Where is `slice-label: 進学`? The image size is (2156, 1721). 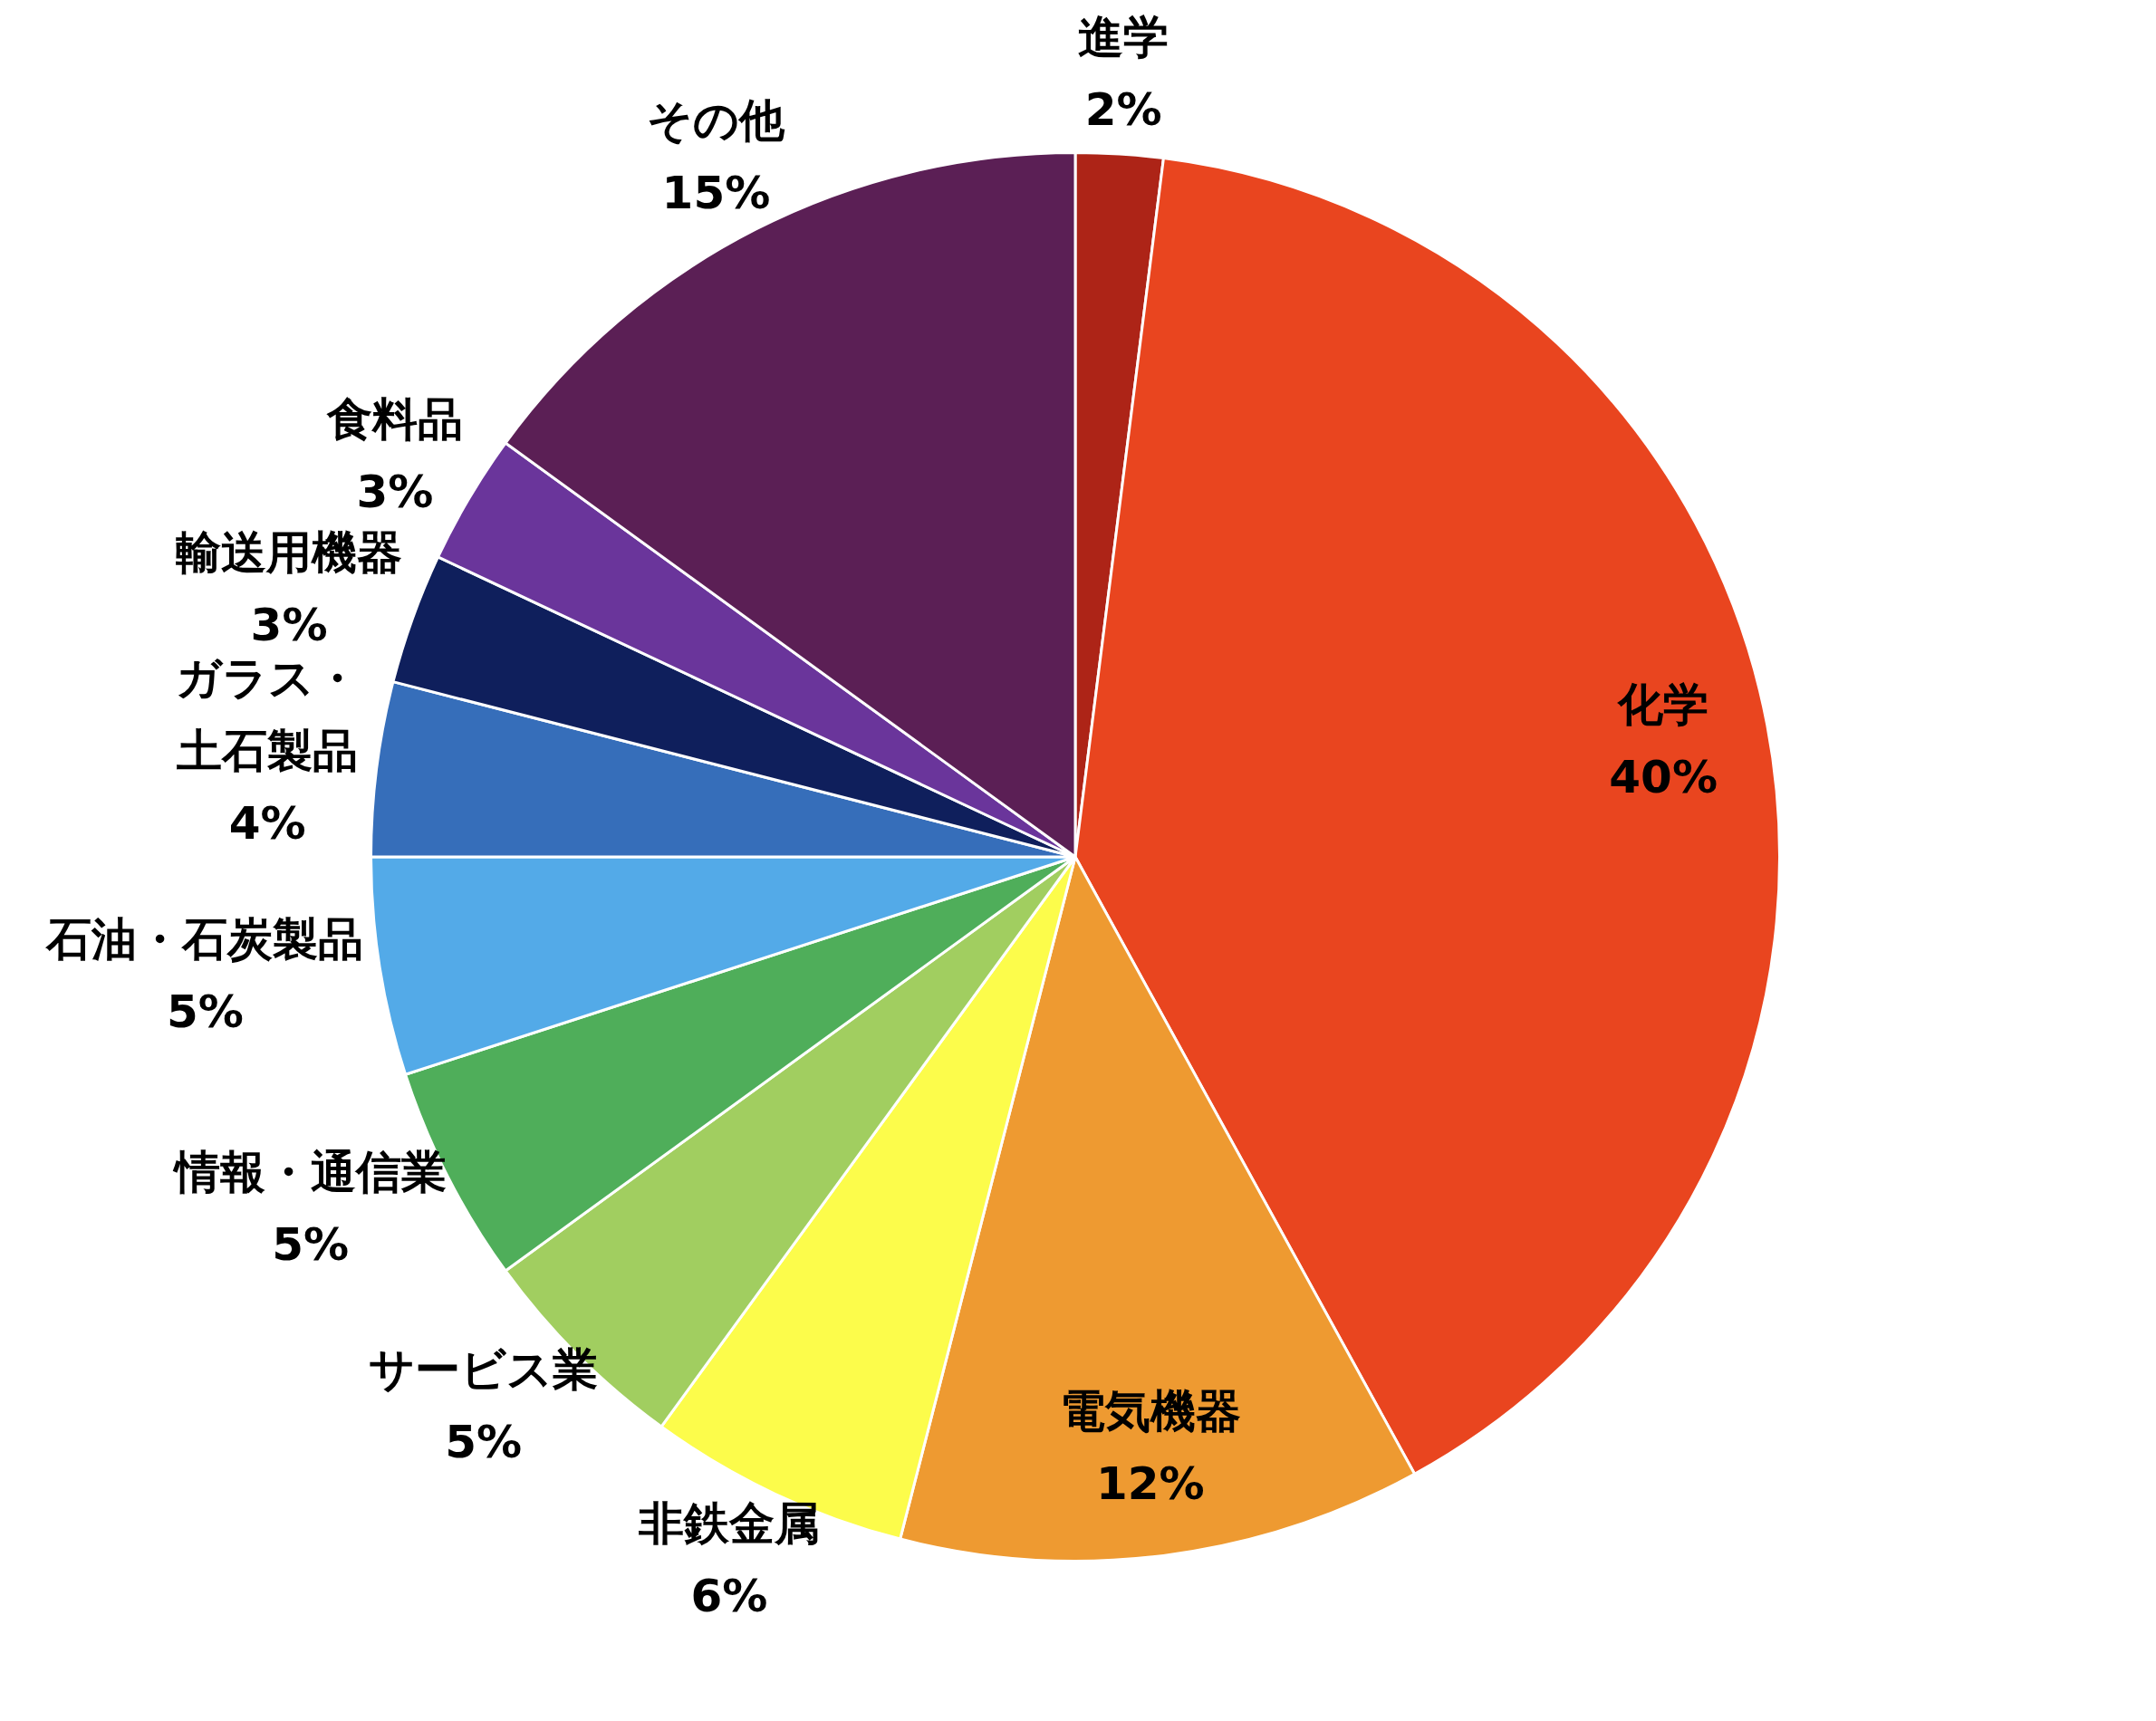 slice-label: 進学 is located at coordinates (1123, 37).